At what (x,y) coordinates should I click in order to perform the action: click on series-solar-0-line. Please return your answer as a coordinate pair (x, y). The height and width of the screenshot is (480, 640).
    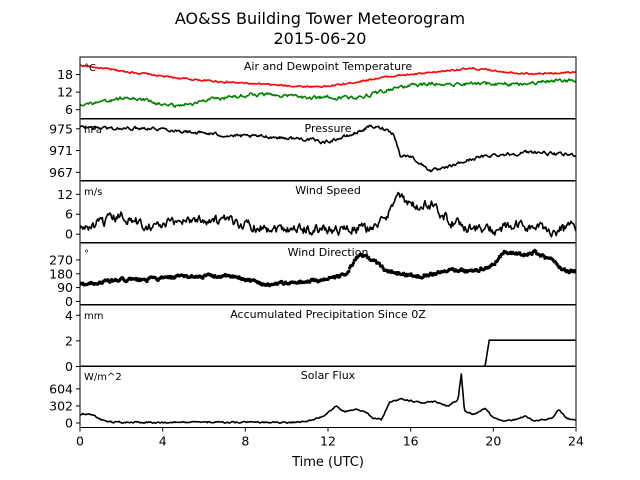
    Looking at the image, I should click on (328, 399).